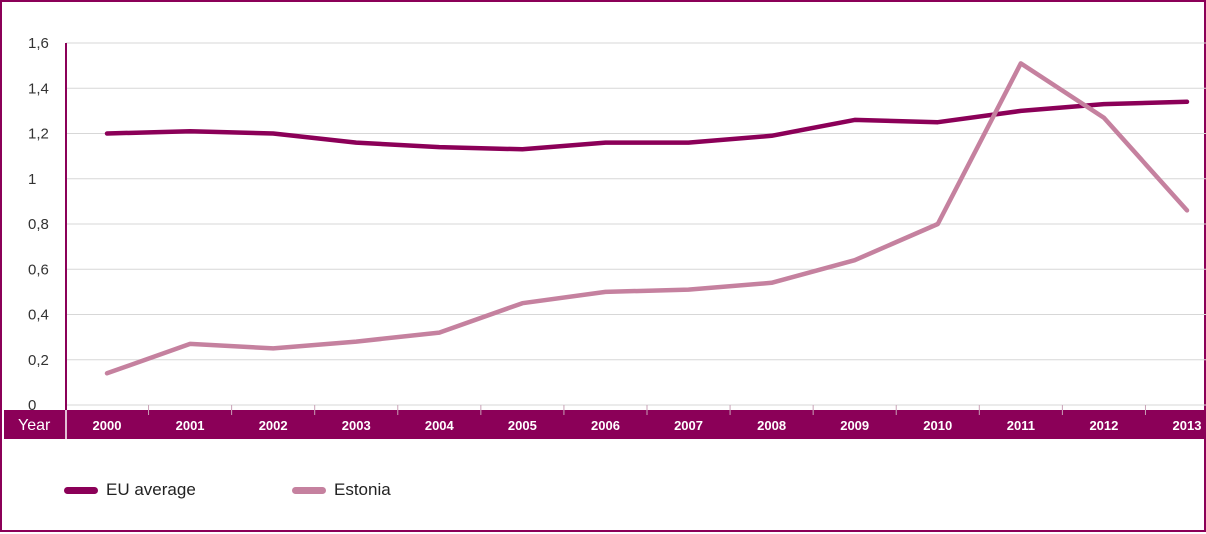 The image size is (1206, 534). Describe the element at coordinates (38, 88) in the screenshot. I see `y-tick-label: 1,4` at that location.